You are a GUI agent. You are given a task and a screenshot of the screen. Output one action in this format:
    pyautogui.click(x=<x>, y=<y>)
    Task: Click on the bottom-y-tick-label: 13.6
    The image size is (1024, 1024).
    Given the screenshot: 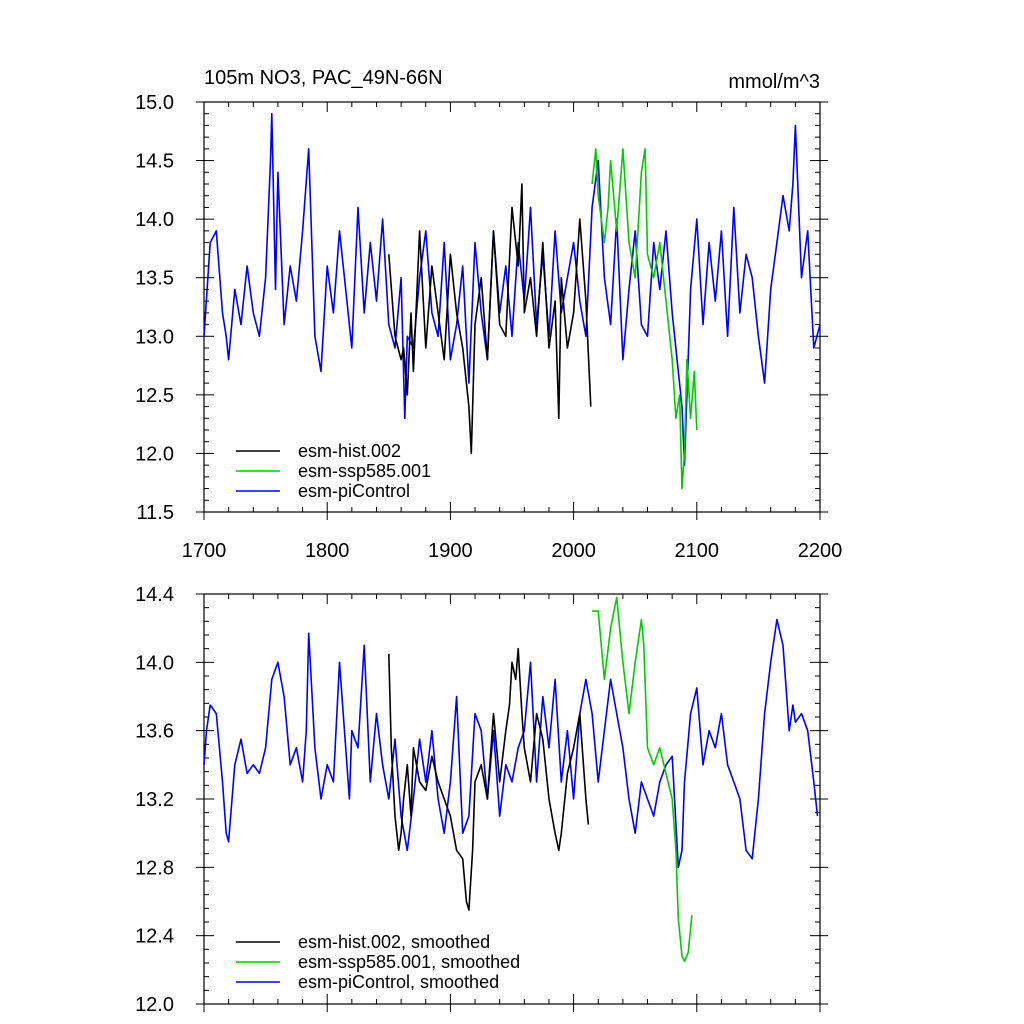 What is the action you would take?
    pyautogui.click(x=154, y=732)
    